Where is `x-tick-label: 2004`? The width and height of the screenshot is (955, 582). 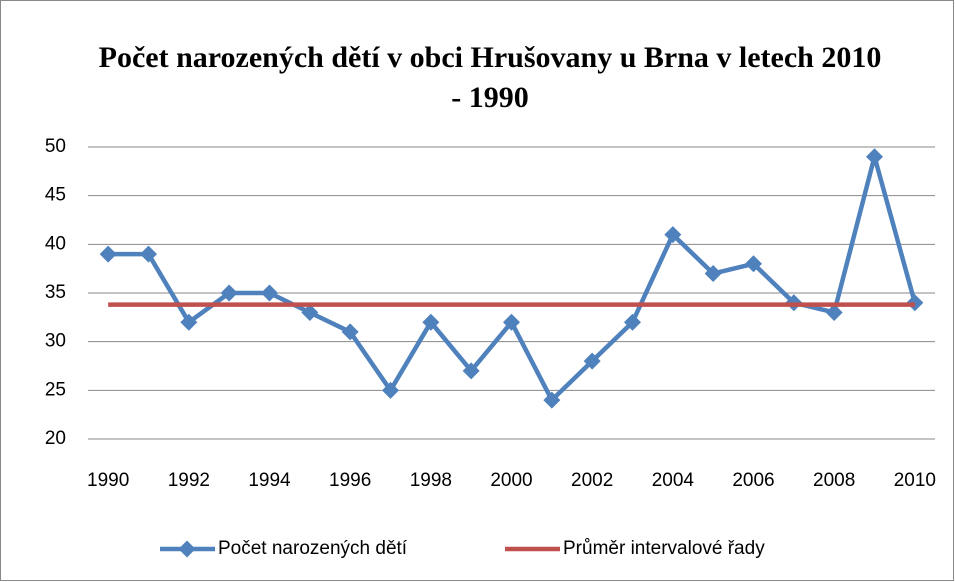
x-tick-label: 2004 is located at coordinates (673, 480).